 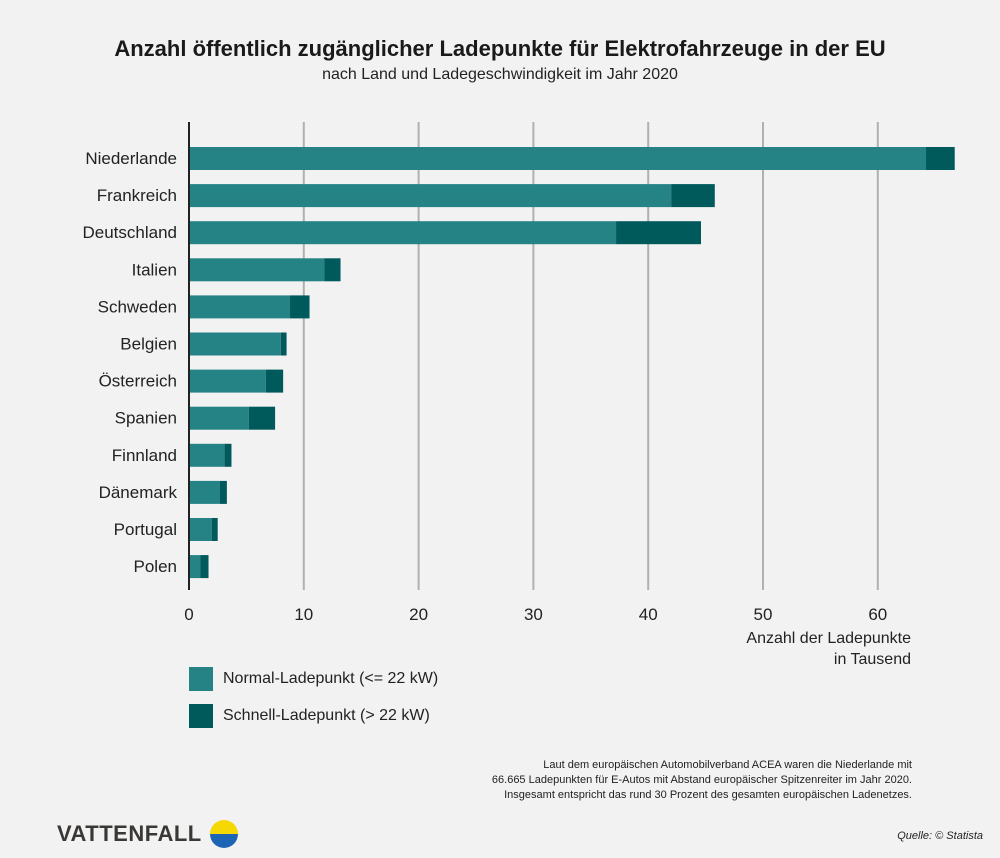 I want to click on vattenfall-logo: VATTENFALL, so click(x=147, y=834).